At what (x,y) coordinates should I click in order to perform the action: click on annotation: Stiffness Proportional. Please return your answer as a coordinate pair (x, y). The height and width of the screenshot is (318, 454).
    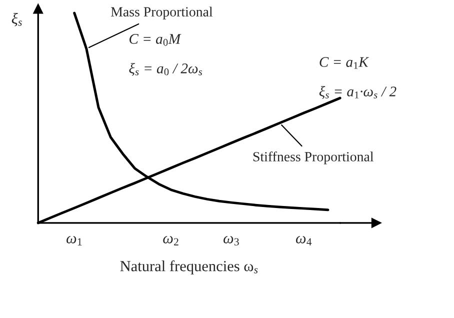
    Looking at the image, I should click on (313, 157).